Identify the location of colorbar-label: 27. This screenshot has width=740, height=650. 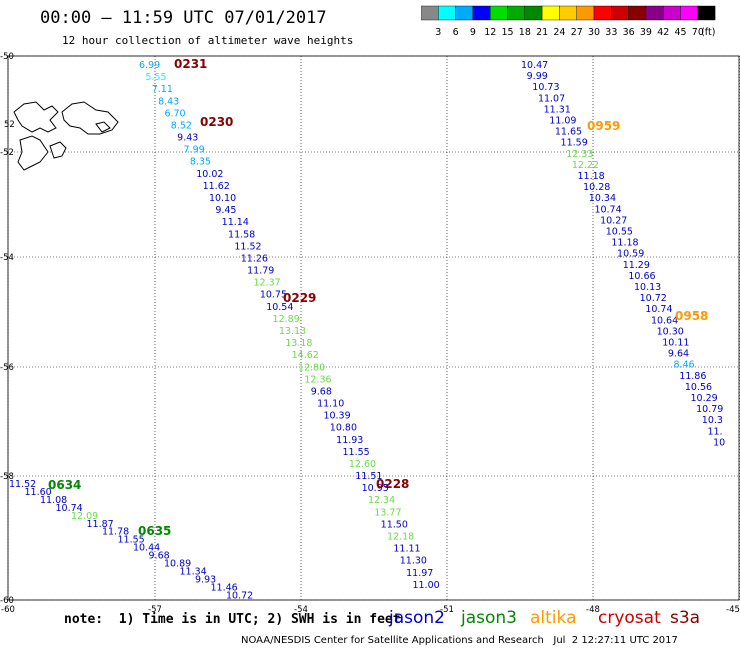
(577, 32).